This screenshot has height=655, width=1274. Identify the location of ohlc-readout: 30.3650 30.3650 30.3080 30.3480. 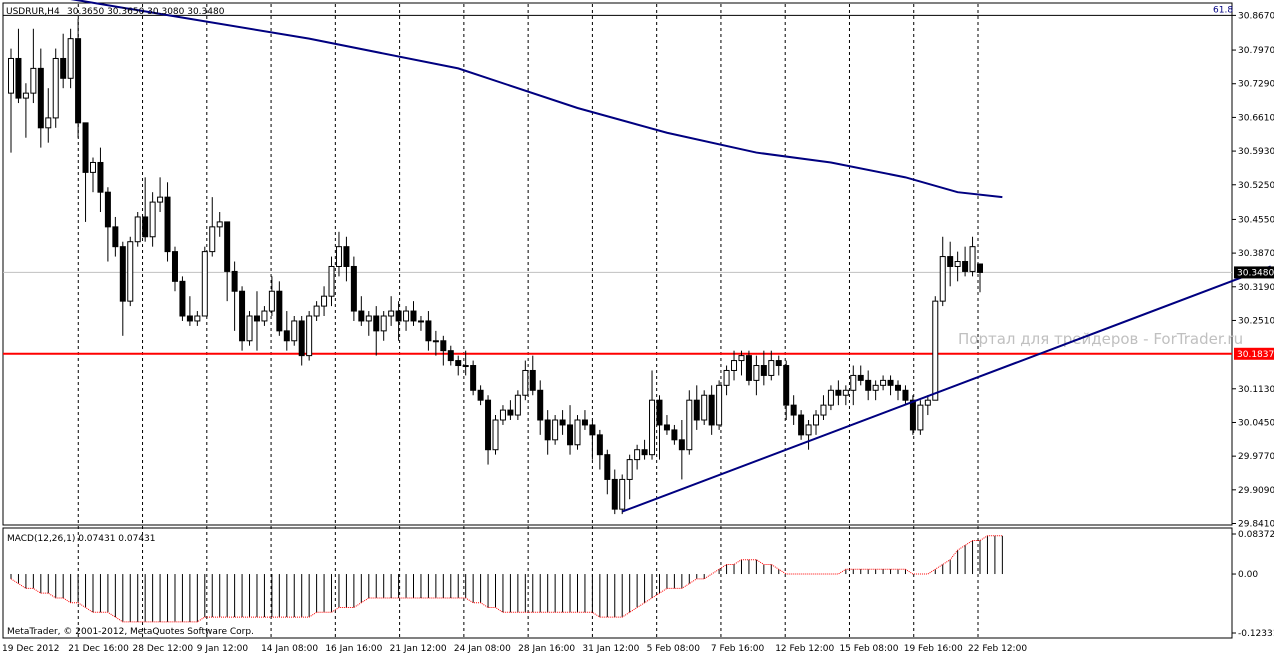
(146, 12).